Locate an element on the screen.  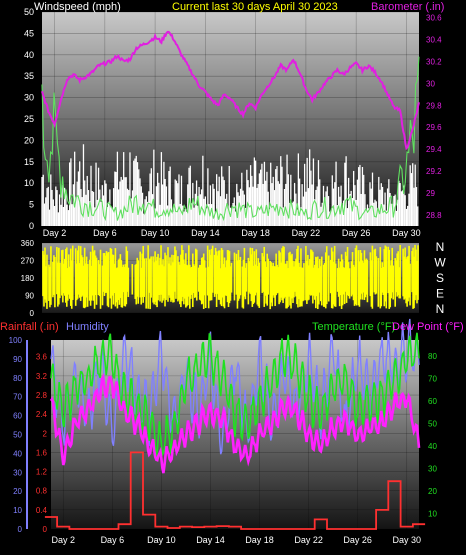
temperature-tick-label: 60 is located at coordinates (432, 401).